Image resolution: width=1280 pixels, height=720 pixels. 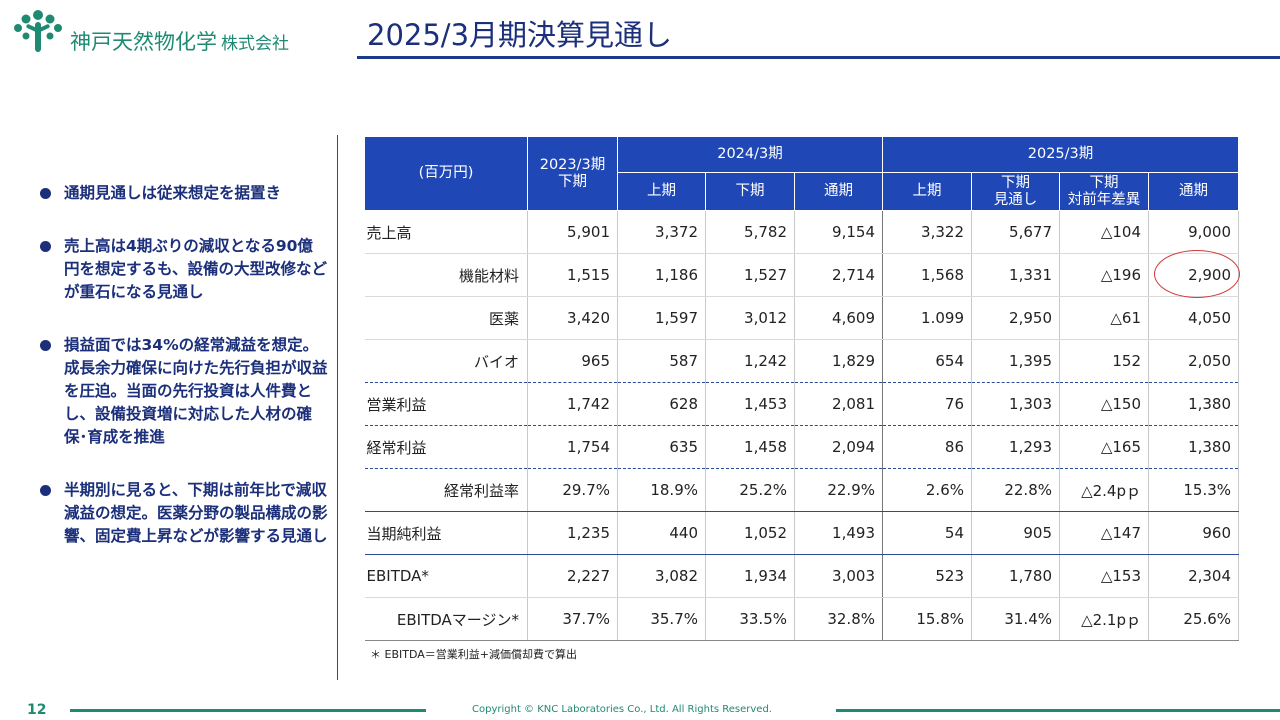 I want to click on table-cell: 1,568, so click(x=927, y=275).